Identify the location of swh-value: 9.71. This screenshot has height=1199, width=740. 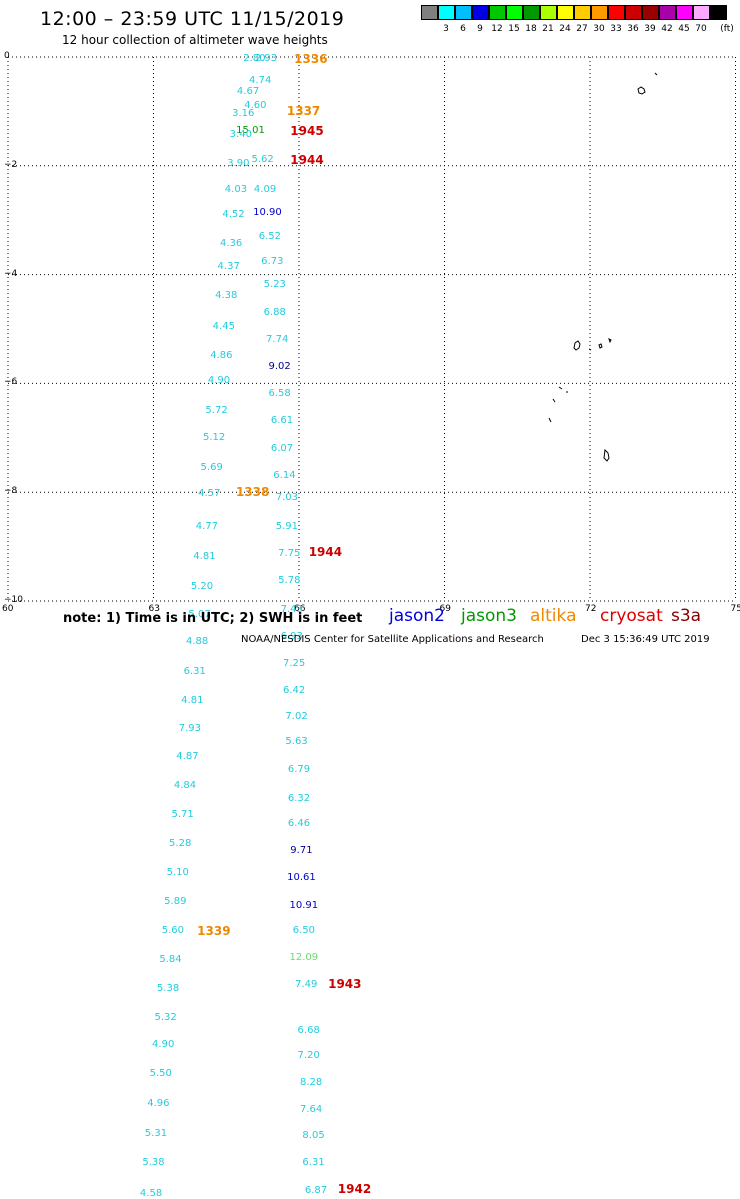
(301, 851).